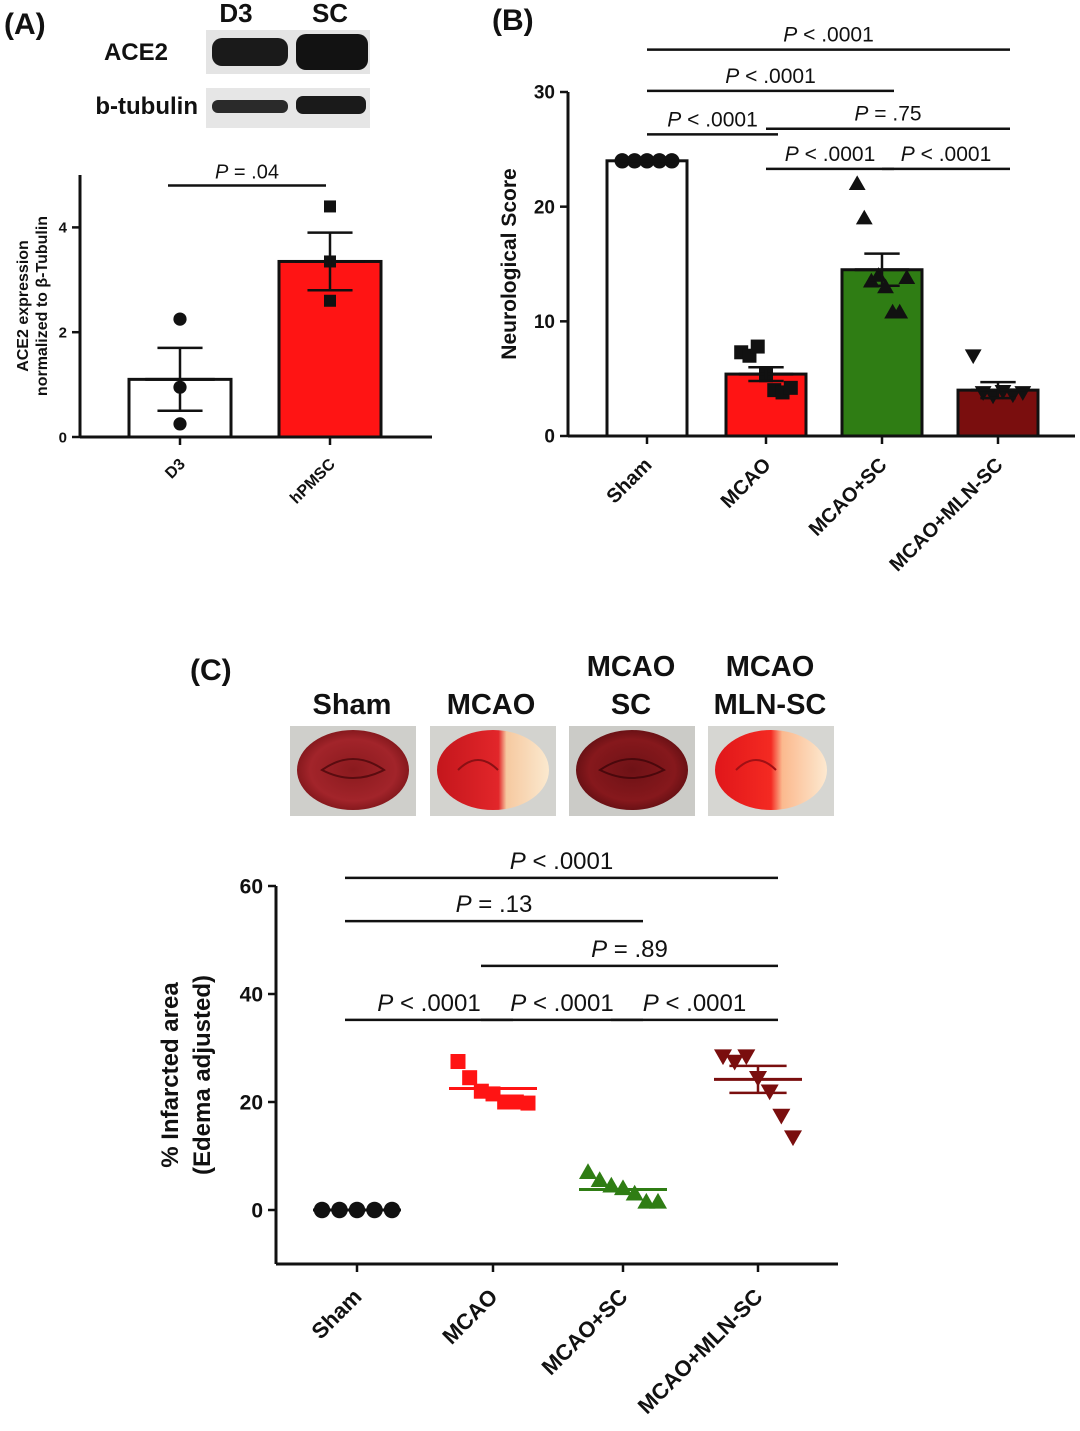 The height and width of the screenshot is (1431, 1080). Describe the element at coordinates (585, 1332) in the screenshot. I see `chart-c-category-2: MCAO+SC` at that location.